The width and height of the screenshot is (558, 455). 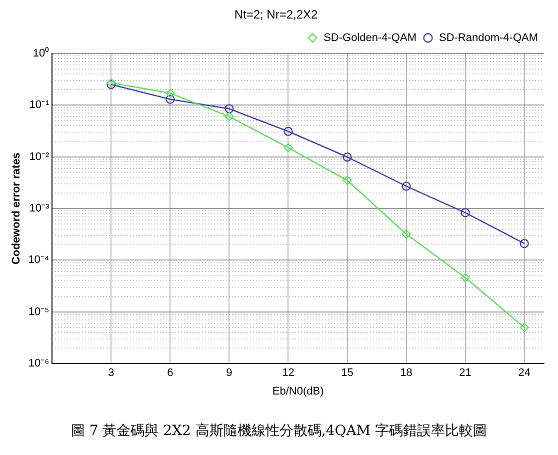 I want to click on x-tick-label: 24, so click(x=524, y=373).